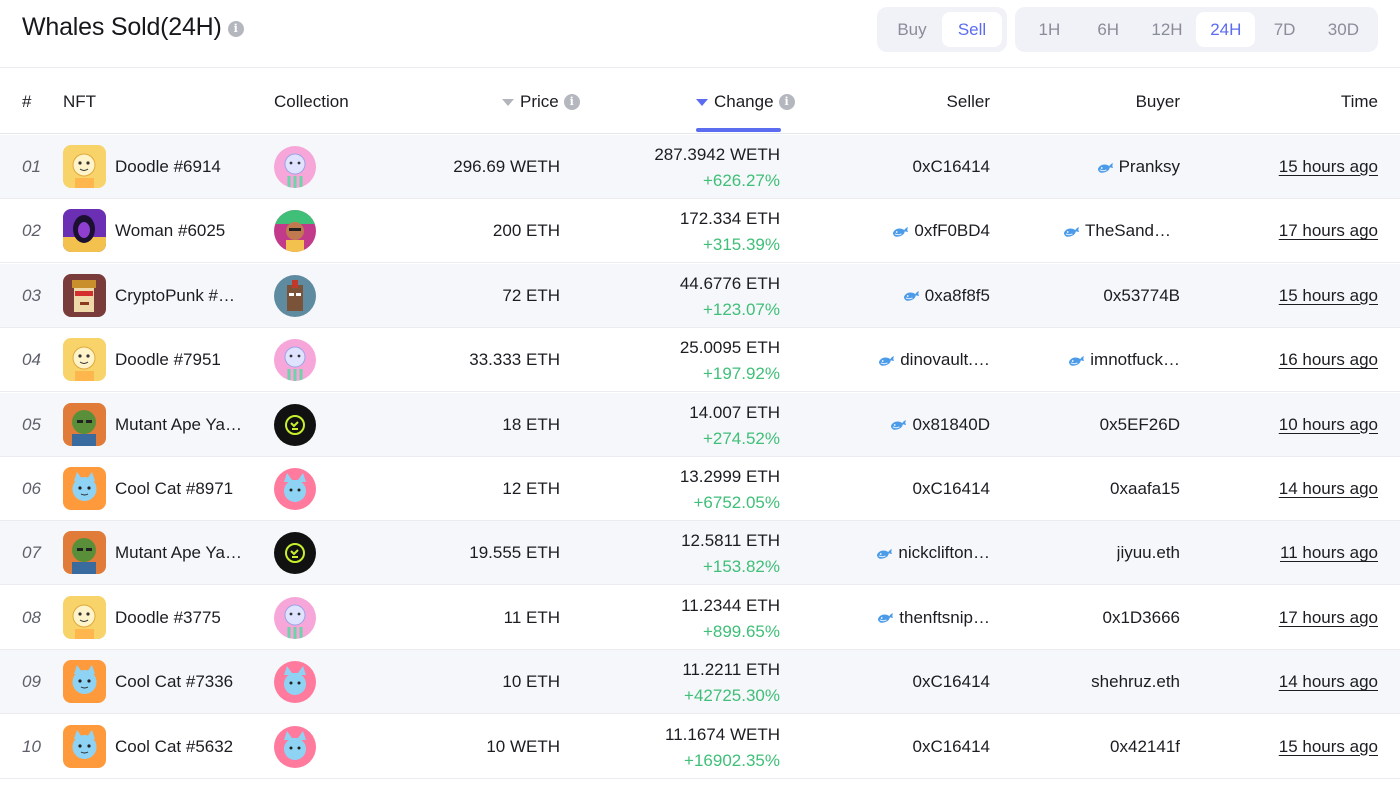 The height and width of the screenshot is (789, 1400). What do you see at coordinates (1167, 29) in the screenshot?
I see `time-tab-12h: 12H` at bounding box center [1167, 29].